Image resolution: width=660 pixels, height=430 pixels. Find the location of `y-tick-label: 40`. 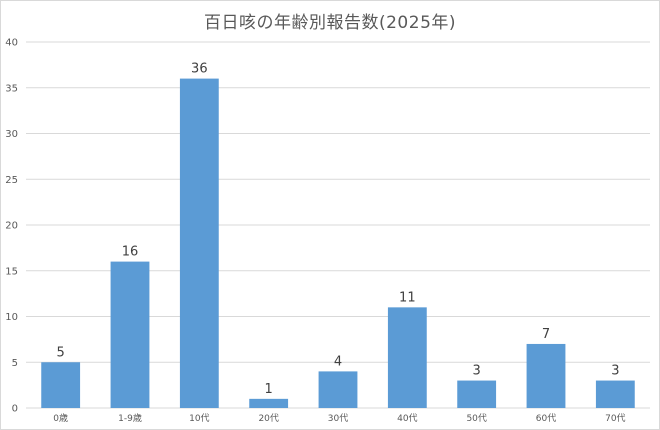

y-tick-label: 40 is located at coordinates (11, 43).